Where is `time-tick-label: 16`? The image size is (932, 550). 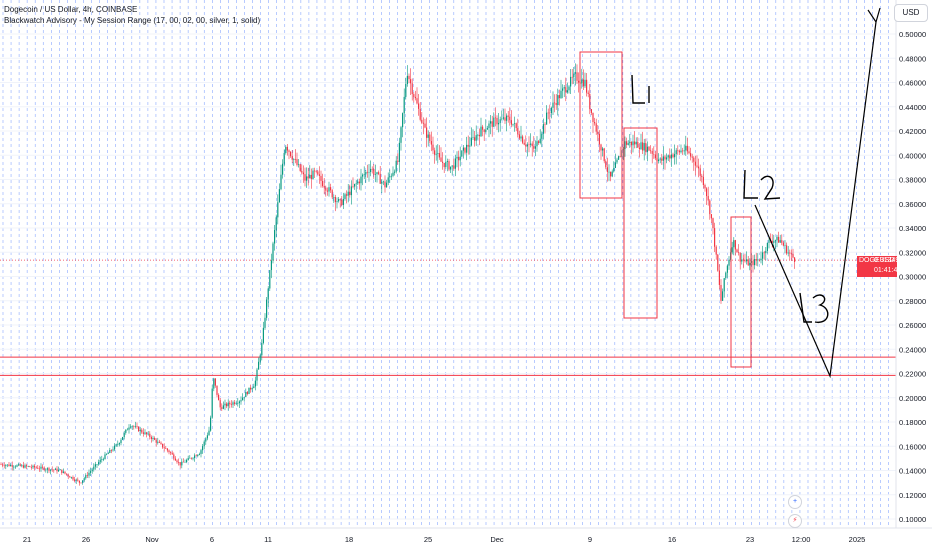 time-tick-label: 16 is located at coordinates (672, 539).